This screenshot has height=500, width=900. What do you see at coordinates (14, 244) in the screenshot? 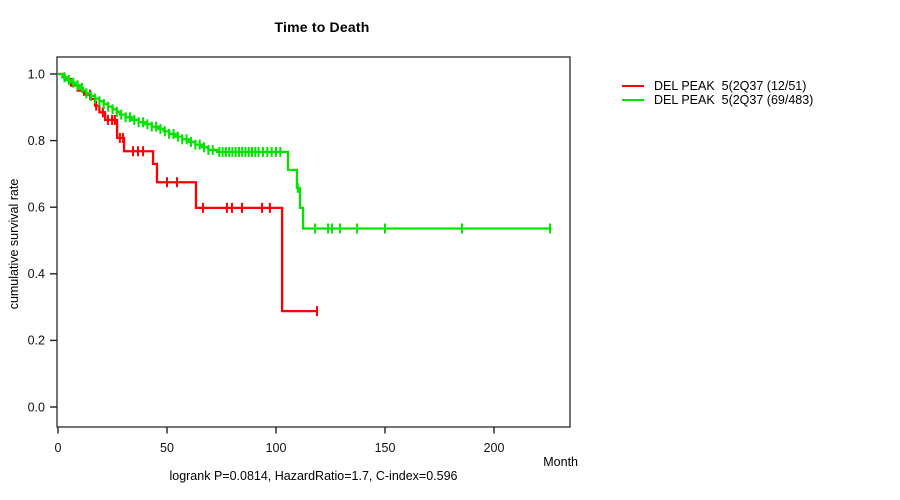
I see `y-axis-label: cumulative survival rate` at bounding box center [14, 244].